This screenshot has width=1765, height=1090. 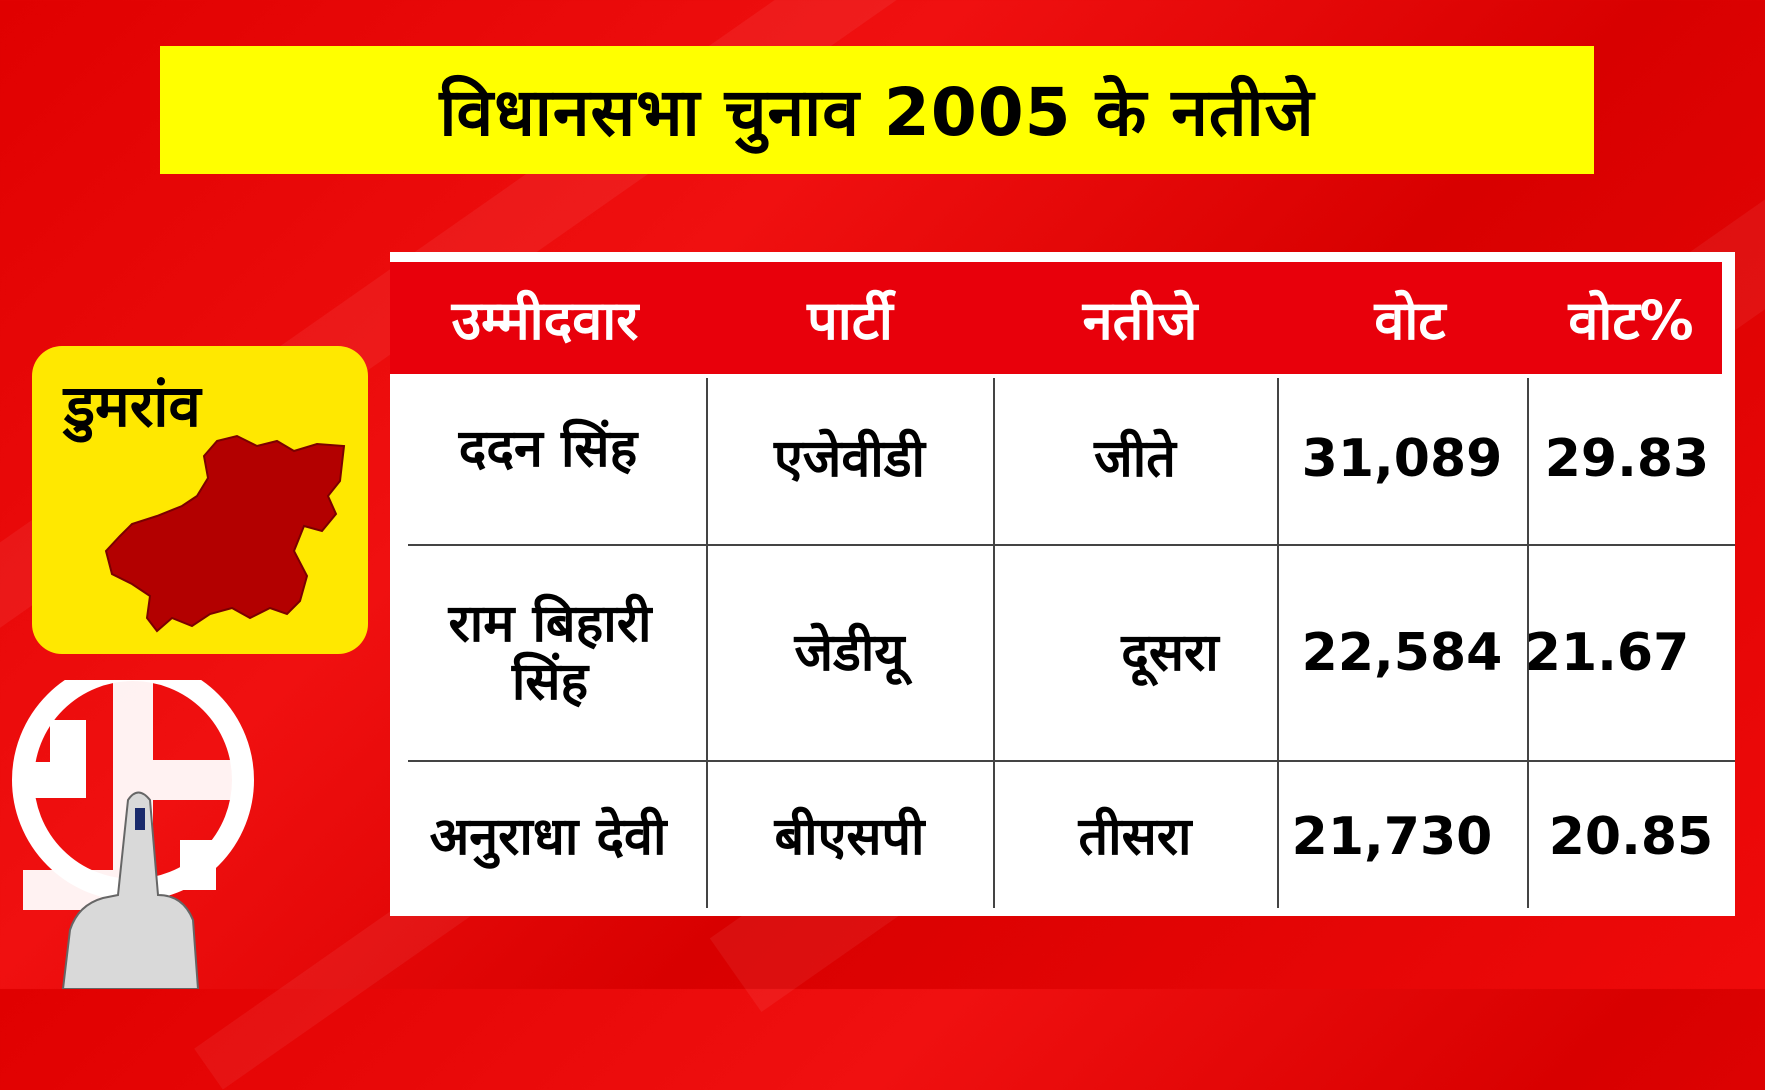 What do you see at coordinates (849, 459) in the screenshot?
I see `row1-party: एजेवीडी` at bounding box center [849, 459].